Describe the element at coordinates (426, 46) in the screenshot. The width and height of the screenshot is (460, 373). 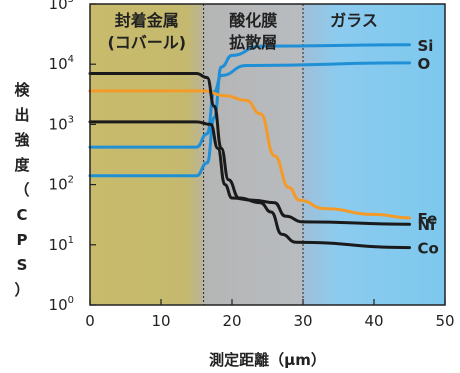
I see `series-label-si: Si` at that location.